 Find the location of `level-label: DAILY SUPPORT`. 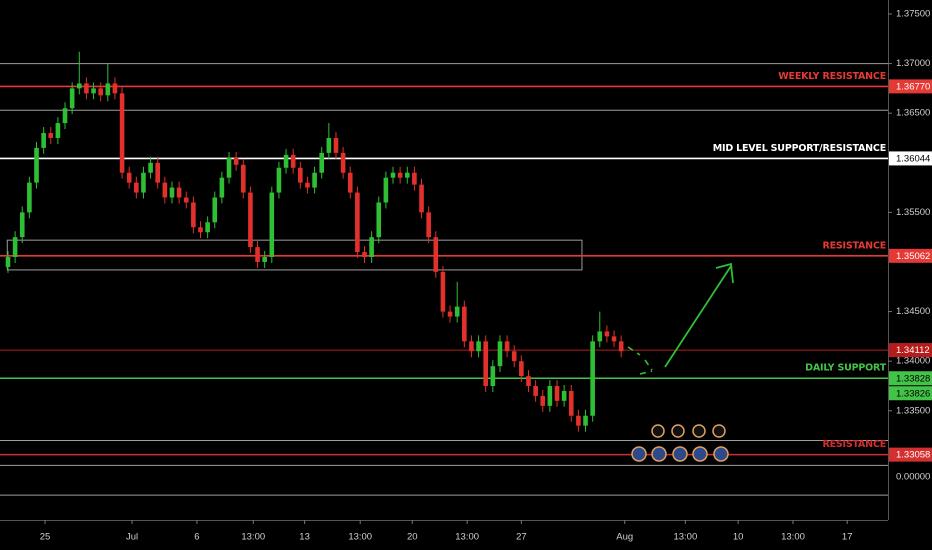

level-label: DAILY SUPPORT is located at coordinates (846, 368).